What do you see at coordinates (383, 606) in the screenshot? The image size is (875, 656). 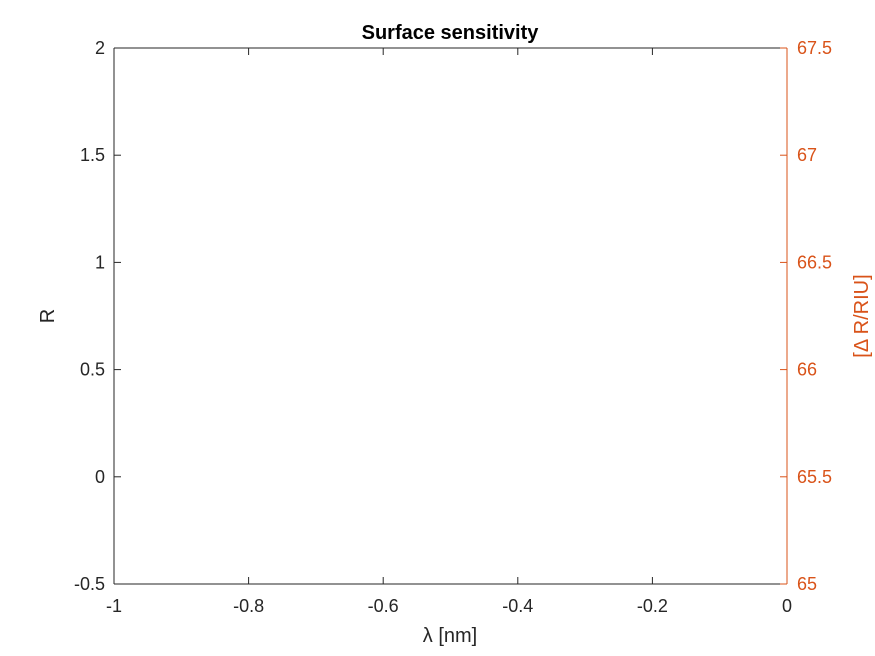 I see `x-tick-label: -0.6` at bounding box center [383, 606].